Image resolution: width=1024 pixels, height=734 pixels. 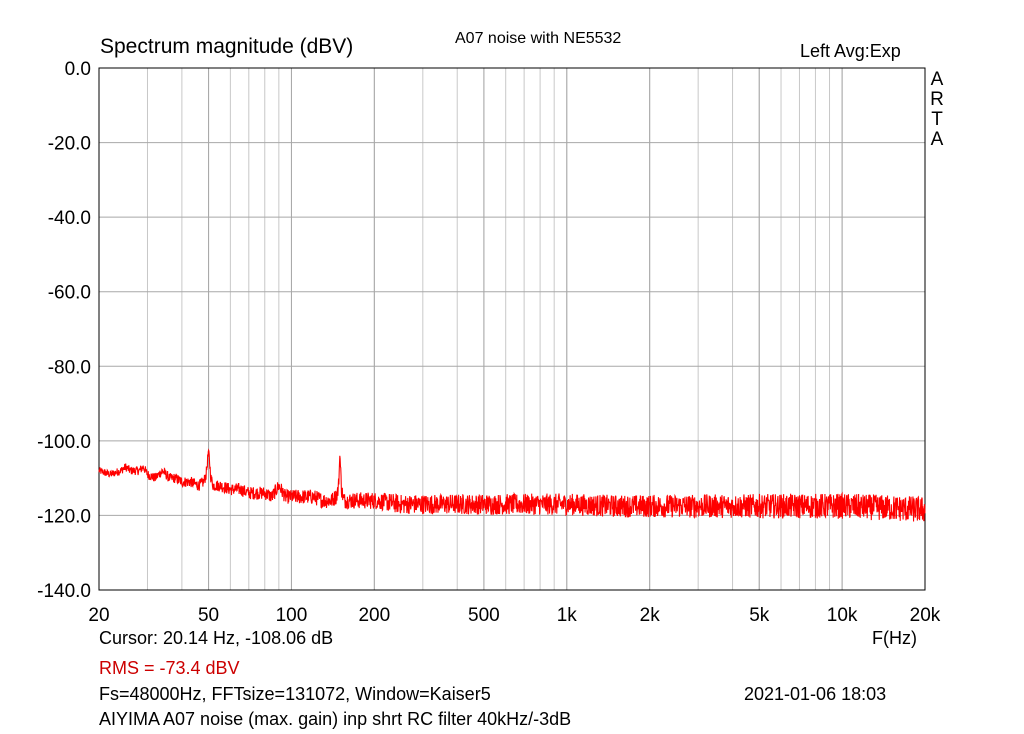 I want to click on chart-title: A07 noise with NE5532, so click(x=538, y=38).